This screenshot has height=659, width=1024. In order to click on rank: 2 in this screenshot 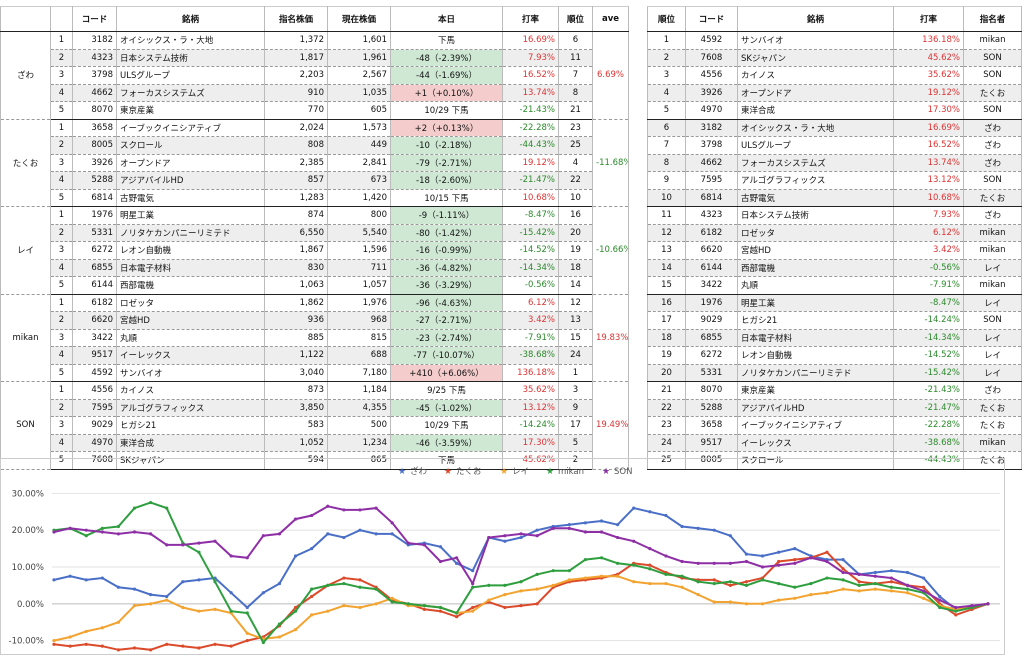, I will do `click(666, 58)`.